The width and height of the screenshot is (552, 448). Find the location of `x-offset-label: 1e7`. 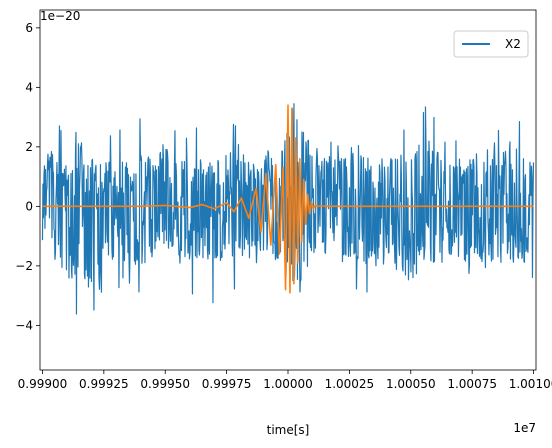

x-offset-label: 1e7 is located at coordinates (524, 428).